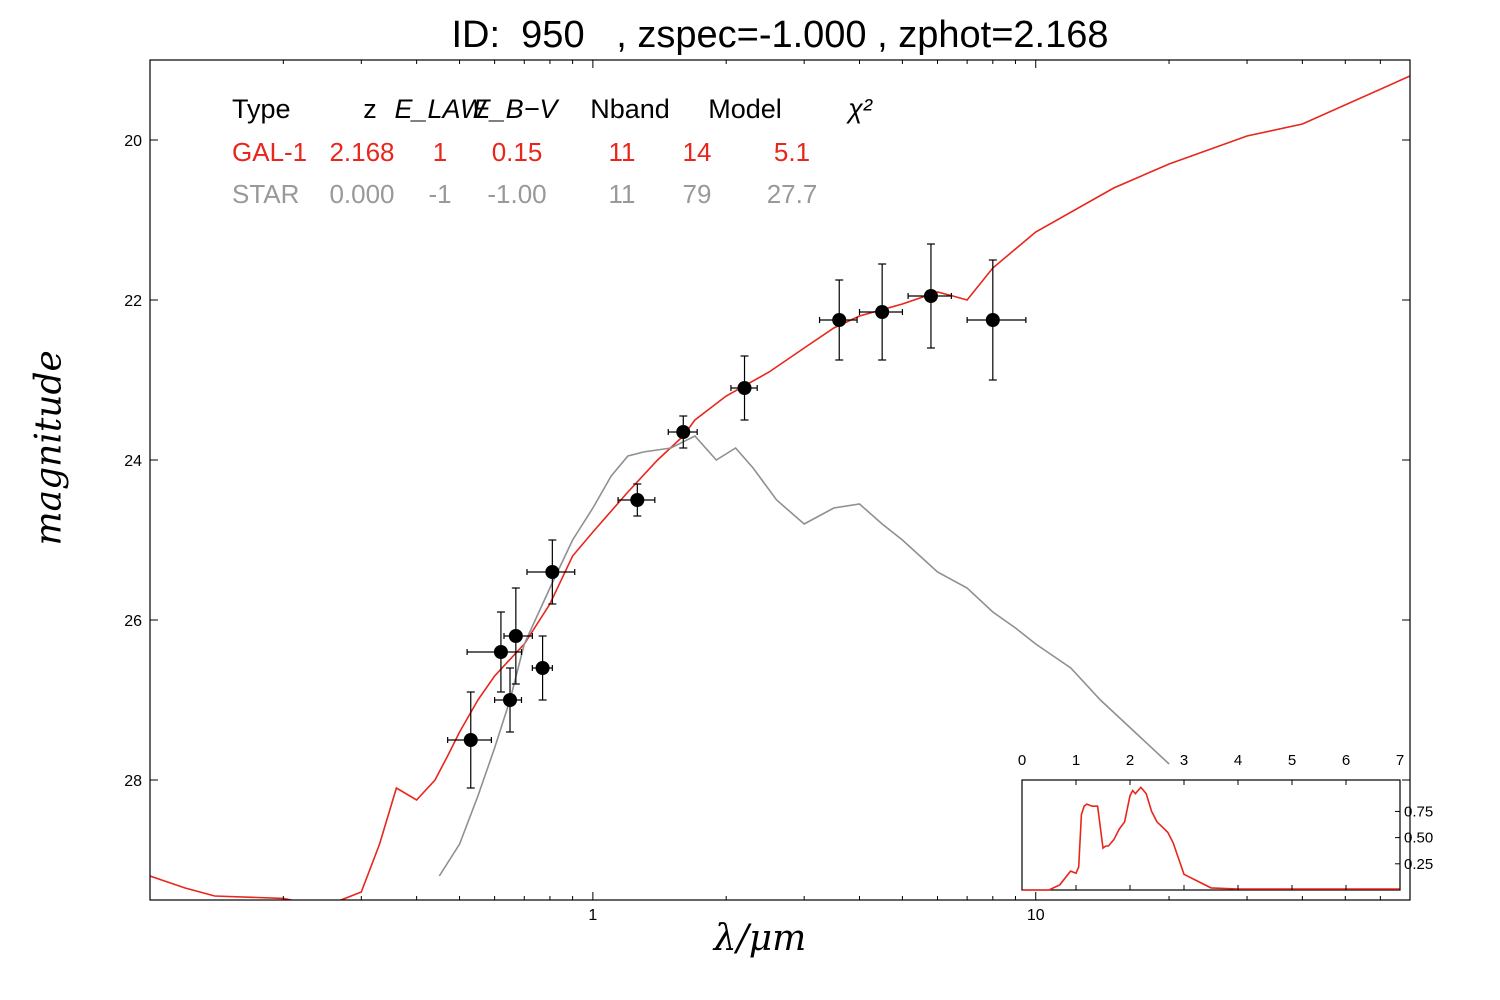  I want to click on legend-cell: 2.168, so click(361, 152).